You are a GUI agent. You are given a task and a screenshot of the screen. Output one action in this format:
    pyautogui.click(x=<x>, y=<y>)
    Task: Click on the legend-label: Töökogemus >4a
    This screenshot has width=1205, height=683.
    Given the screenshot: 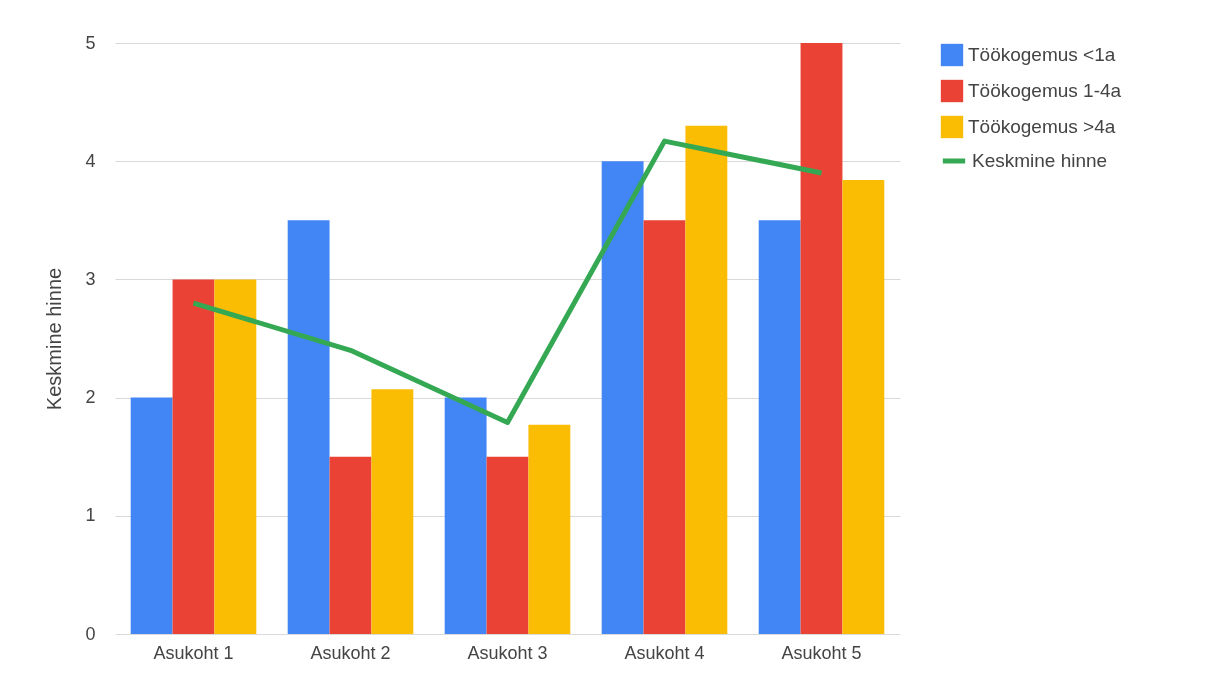 What is the action you would take?
    pyautogui.click(x=1042, y=126)
    